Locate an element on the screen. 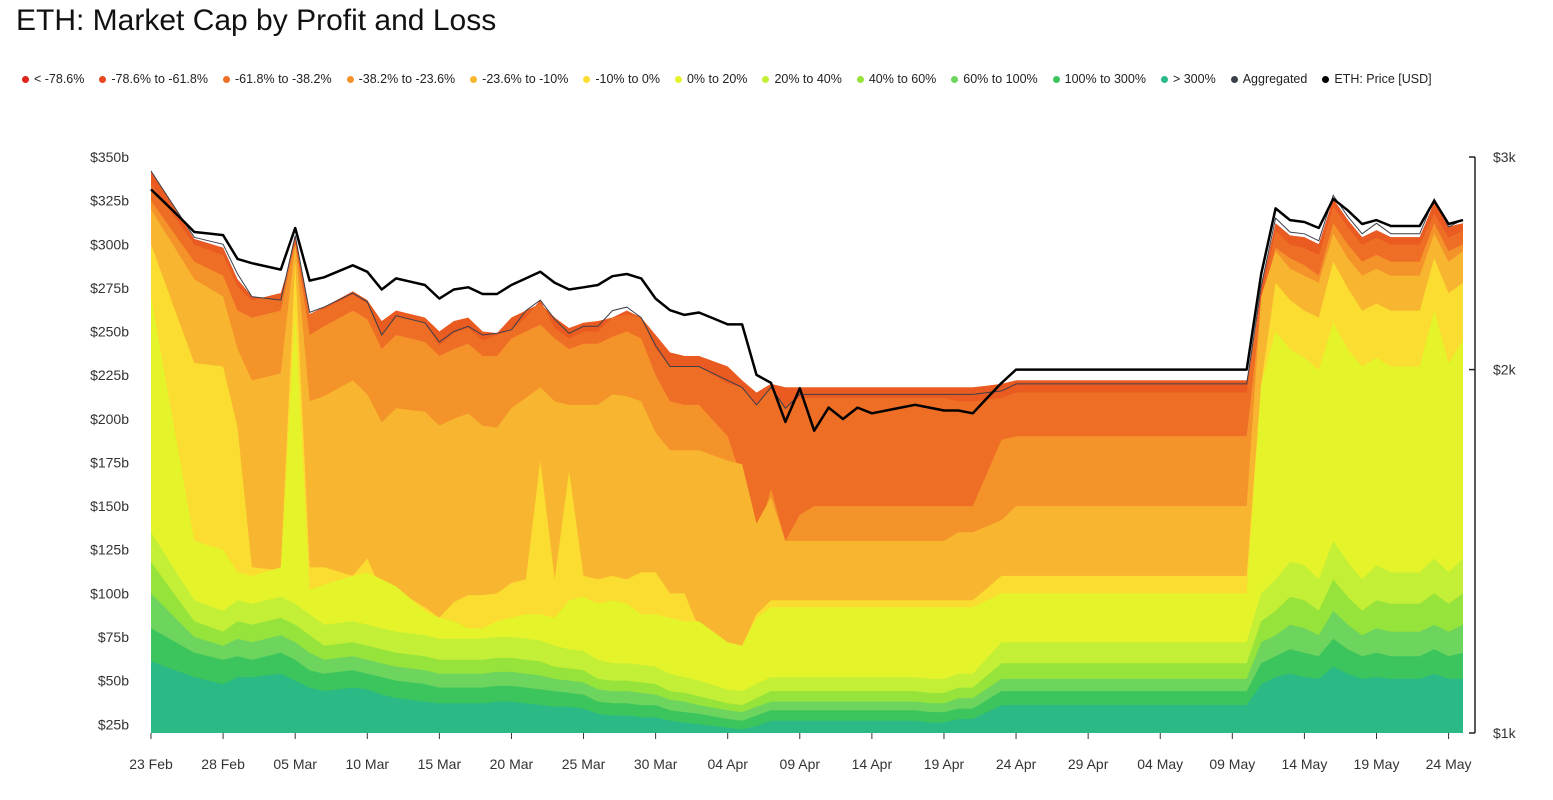 The image size is (1553, 800). y-left-tick-label: $275b is located at coordinates (109, 288).